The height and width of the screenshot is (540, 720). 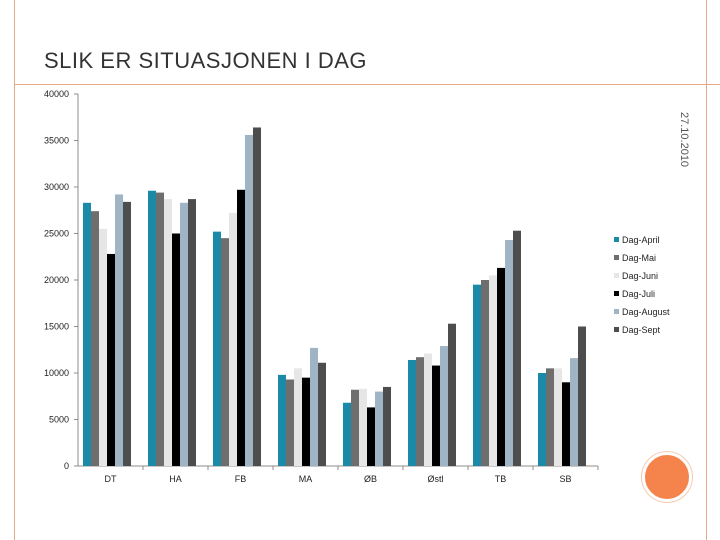 What do you see at coordinates (56, 234) in the screenshot?
I see `y-tick-label: 25000` at bounding box center [56, 234].